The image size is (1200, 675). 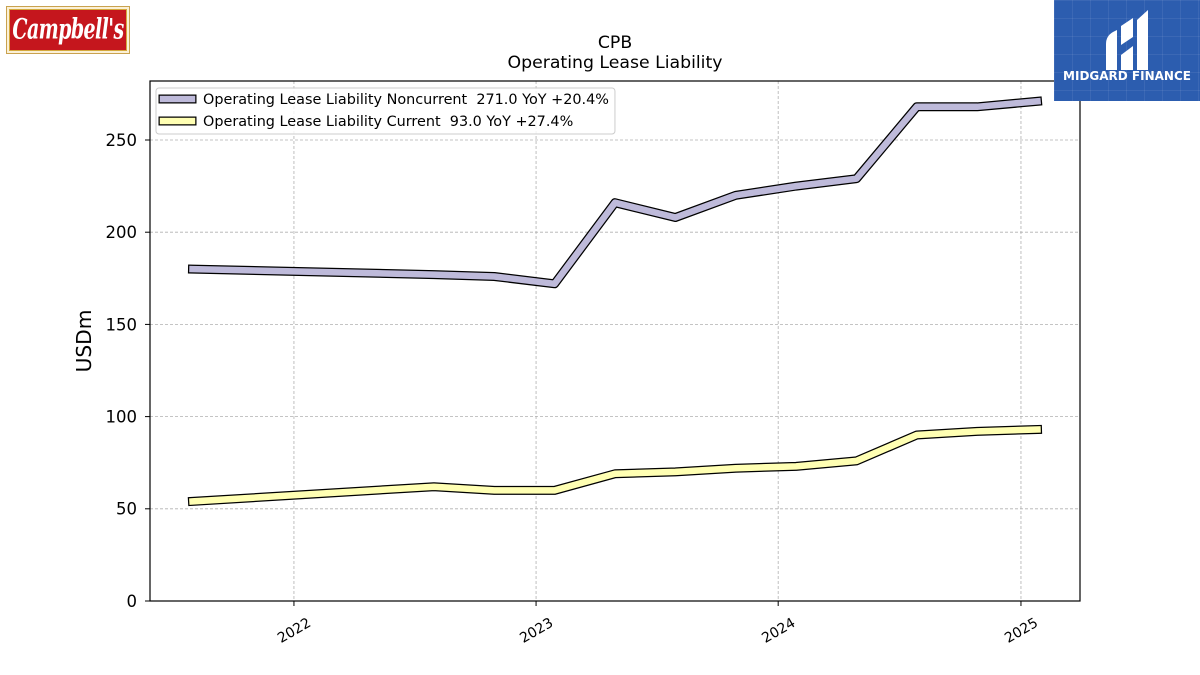 What do you see at coordinates (536, 631) in the screenshot?
I see `x-tick-label: 2023` at bounding box center [536, 631].